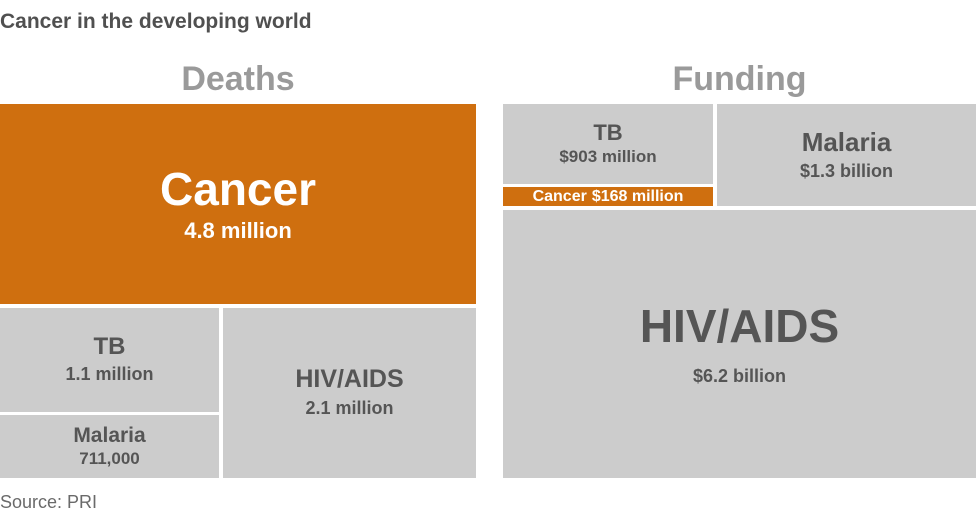 This screenshot has width=976, height=531. I want to click on deaths-cancer-name: Cancer, so click(238, 188).